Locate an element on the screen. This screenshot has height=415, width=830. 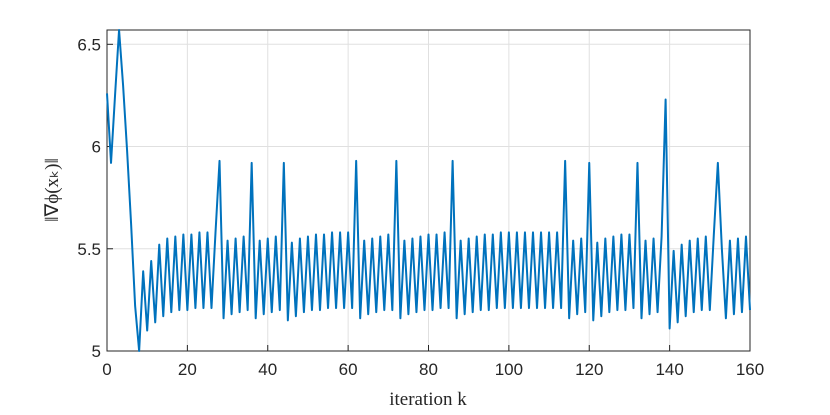
y-axis-label: ‖∇ϕ(xₖ)‖ is located at coordinates (52, 190).